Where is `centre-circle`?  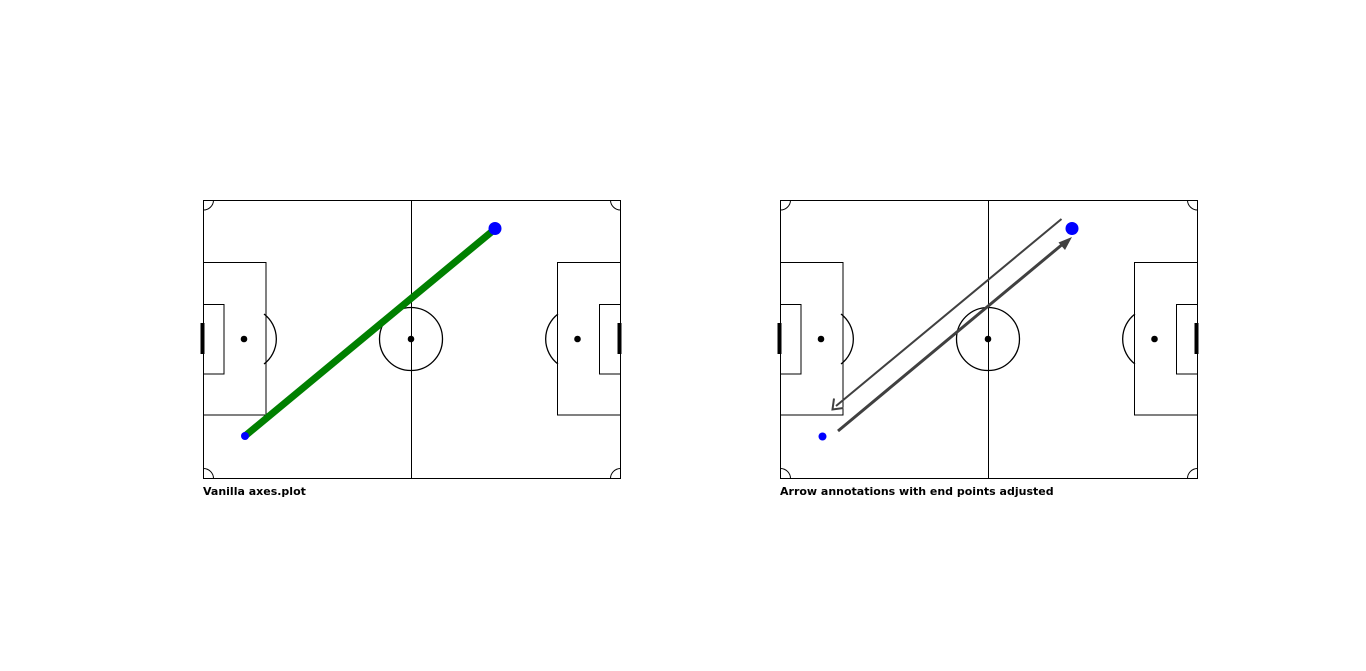 centre-circle is located at coordinates (411, 339).